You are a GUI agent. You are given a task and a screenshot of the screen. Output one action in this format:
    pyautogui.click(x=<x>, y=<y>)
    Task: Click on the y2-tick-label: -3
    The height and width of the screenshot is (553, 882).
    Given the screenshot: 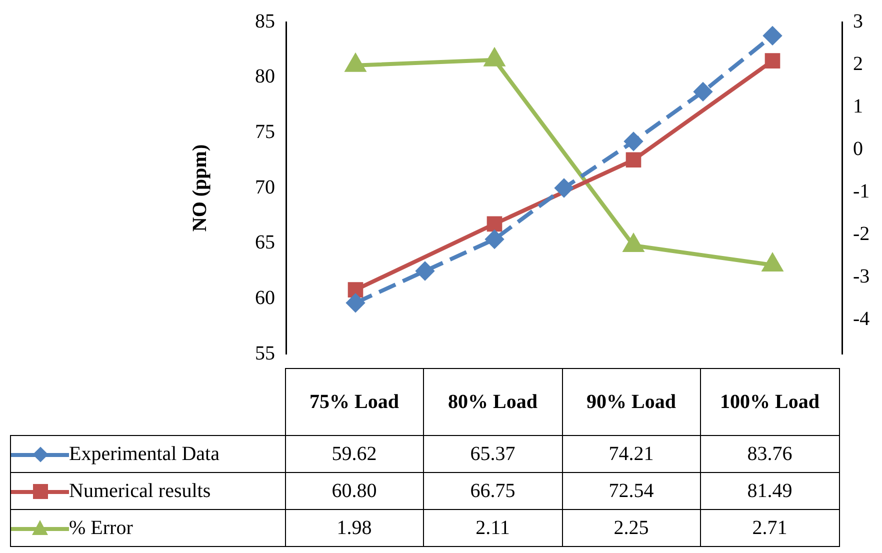 What is the action you would take?
    pyautogui.click(x=861, y=277)
    